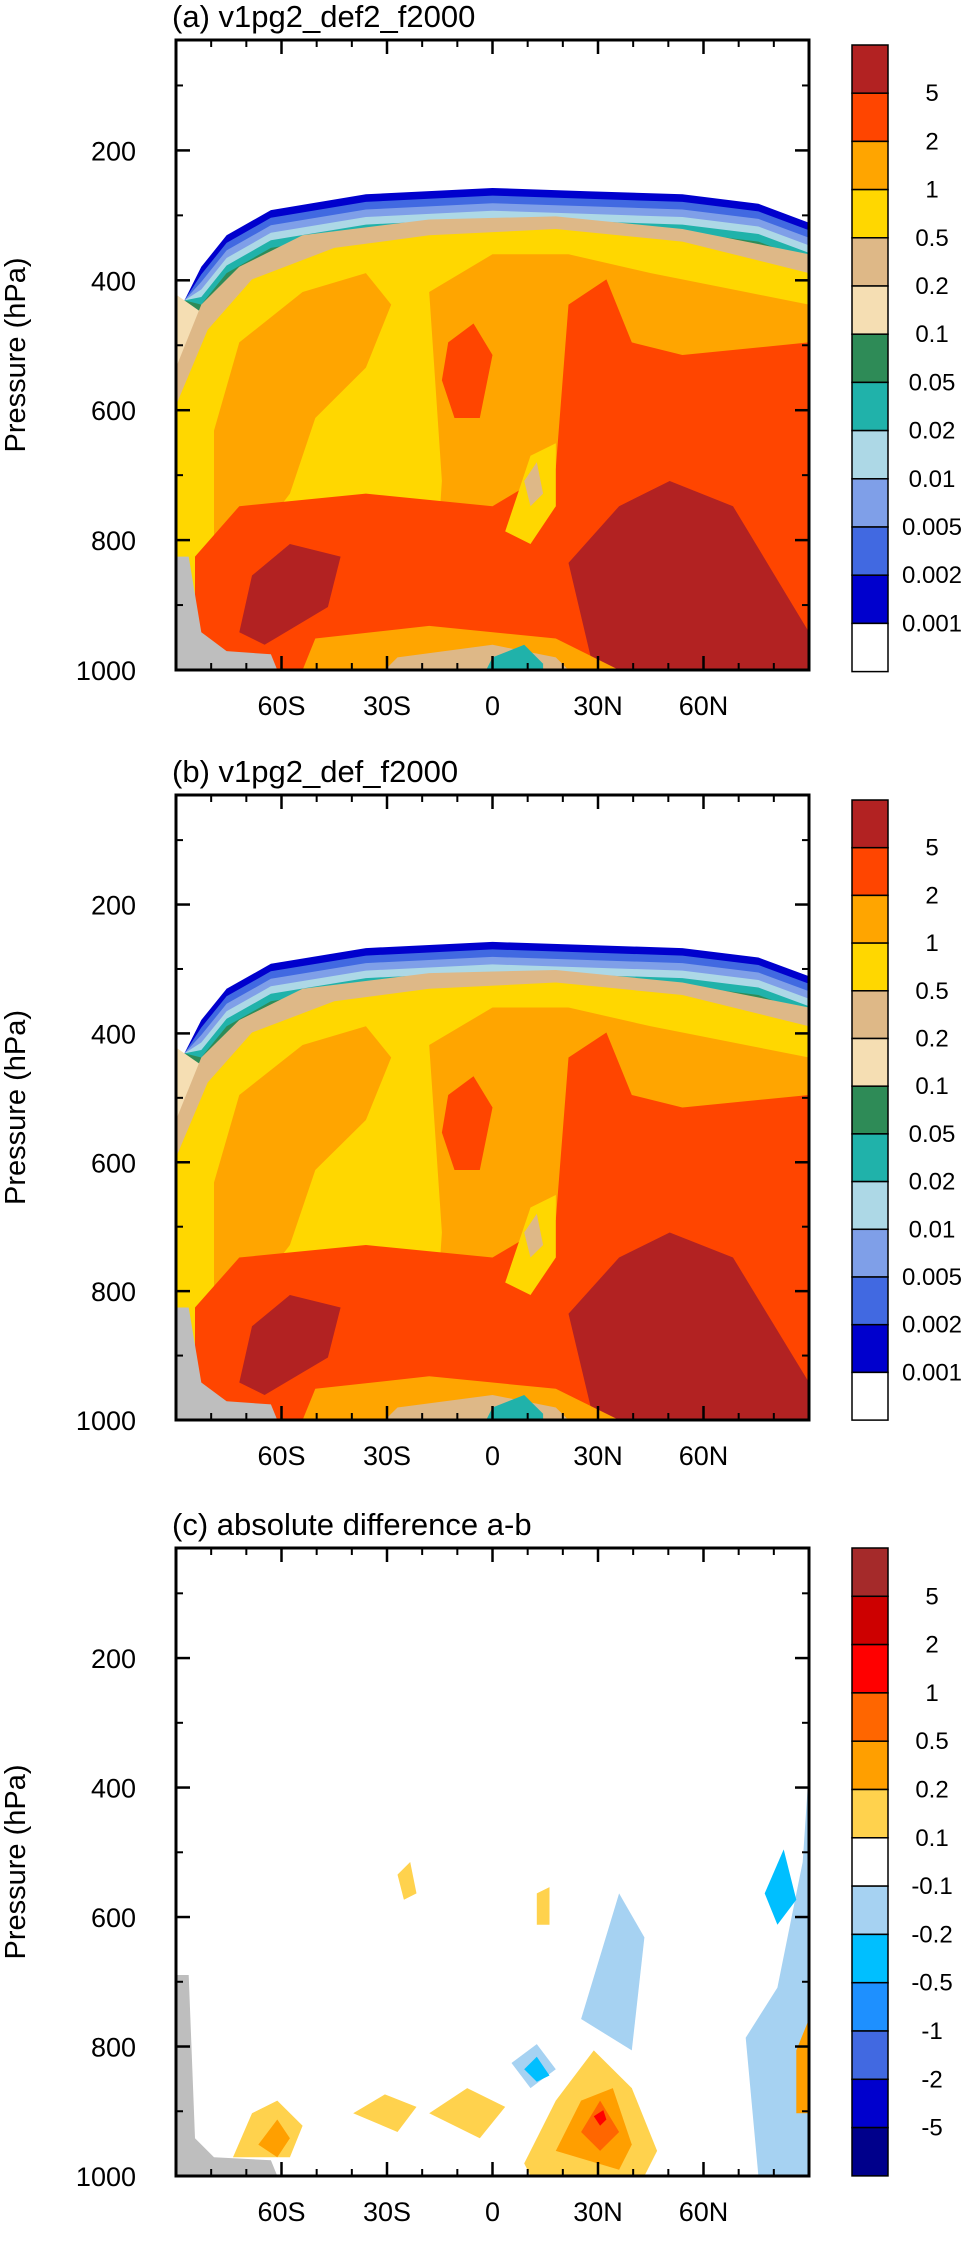  Describe the element at coordinates (931, 1886) in the screenshot. I see `colorbar-label: -0.1` at that location.